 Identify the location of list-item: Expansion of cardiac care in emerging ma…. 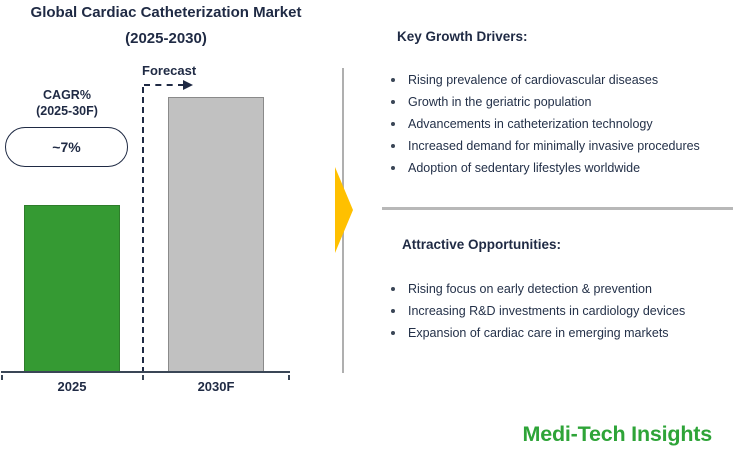
(552, 333).